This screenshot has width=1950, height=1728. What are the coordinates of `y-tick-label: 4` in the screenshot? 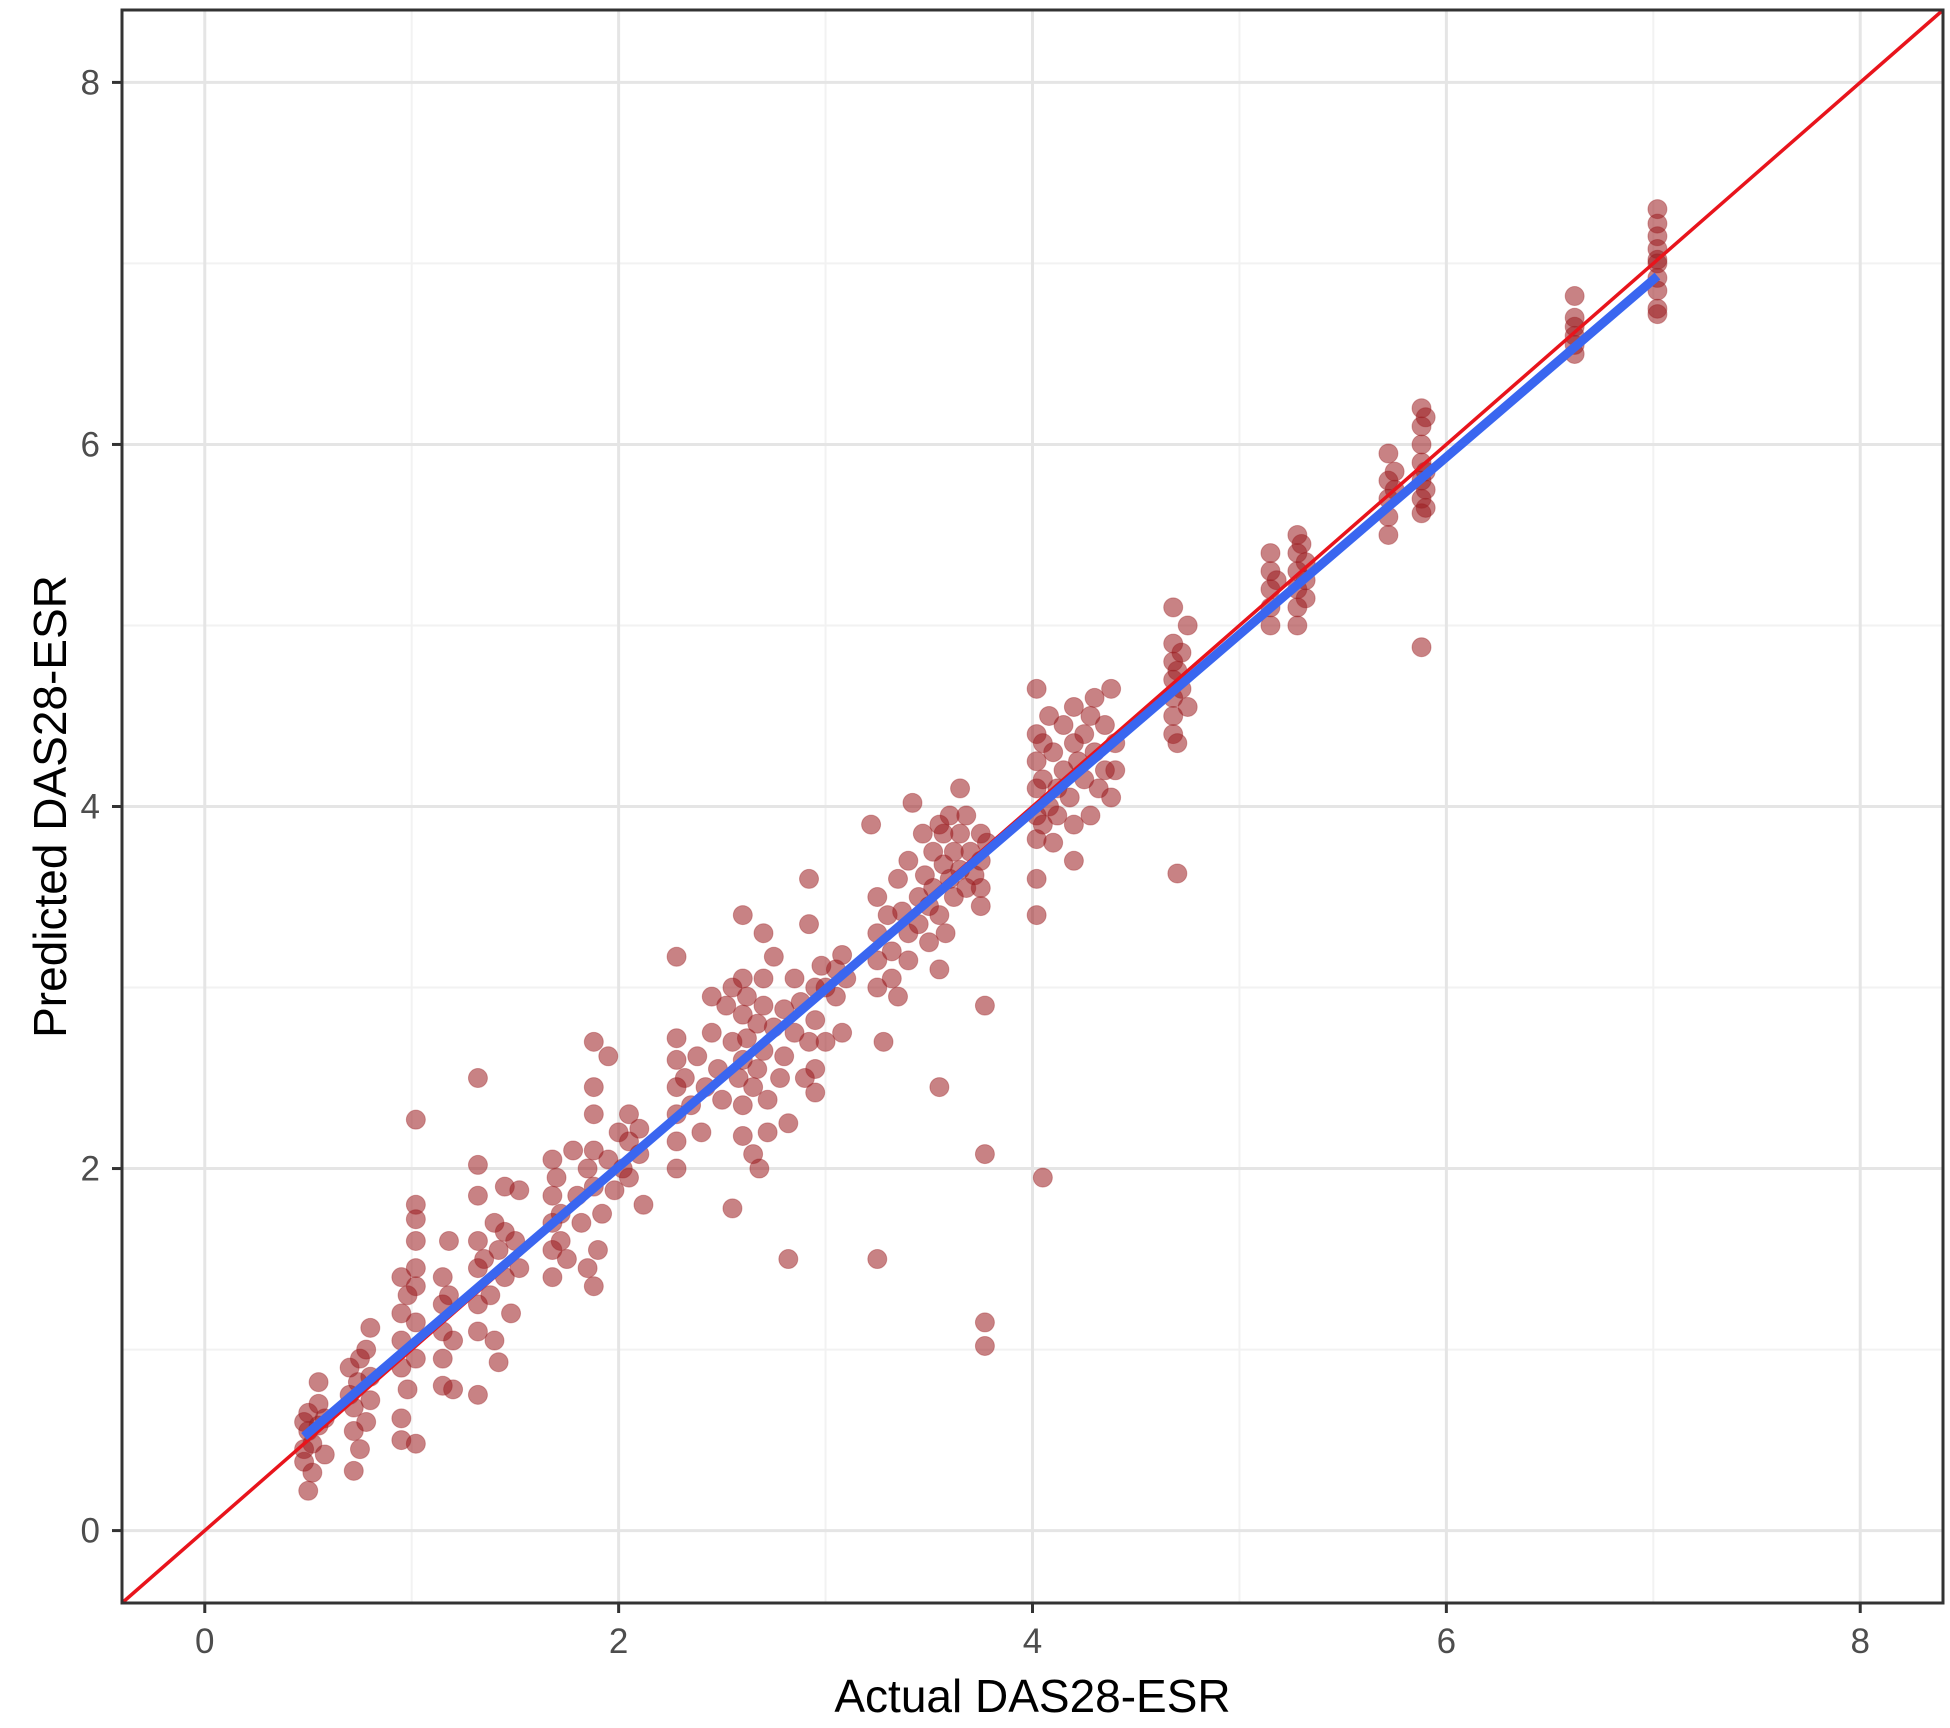 It's located at (90, 807).